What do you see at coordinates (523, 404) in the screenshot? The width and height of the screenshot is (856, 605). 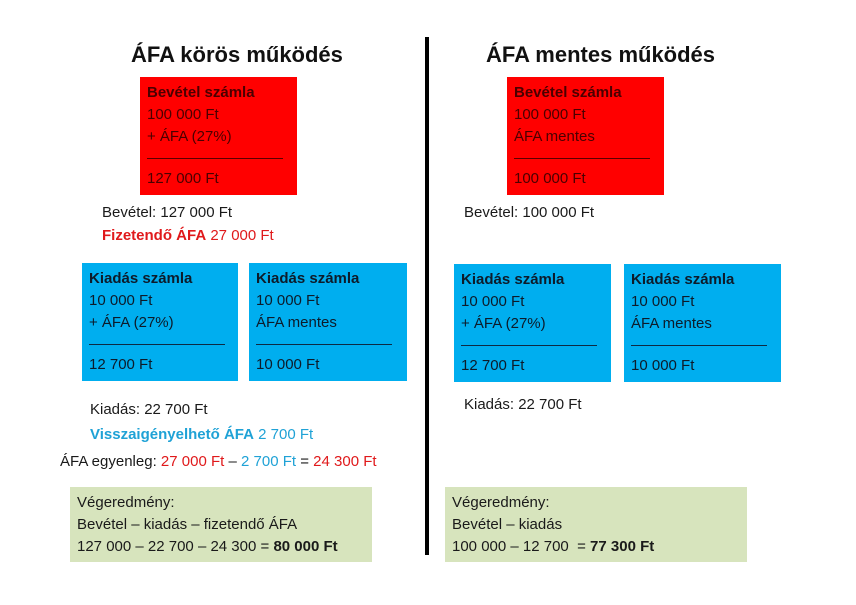 I see `right-expense-line: Kiadás: 22 700 Ft` at bounding box center [523, 404].